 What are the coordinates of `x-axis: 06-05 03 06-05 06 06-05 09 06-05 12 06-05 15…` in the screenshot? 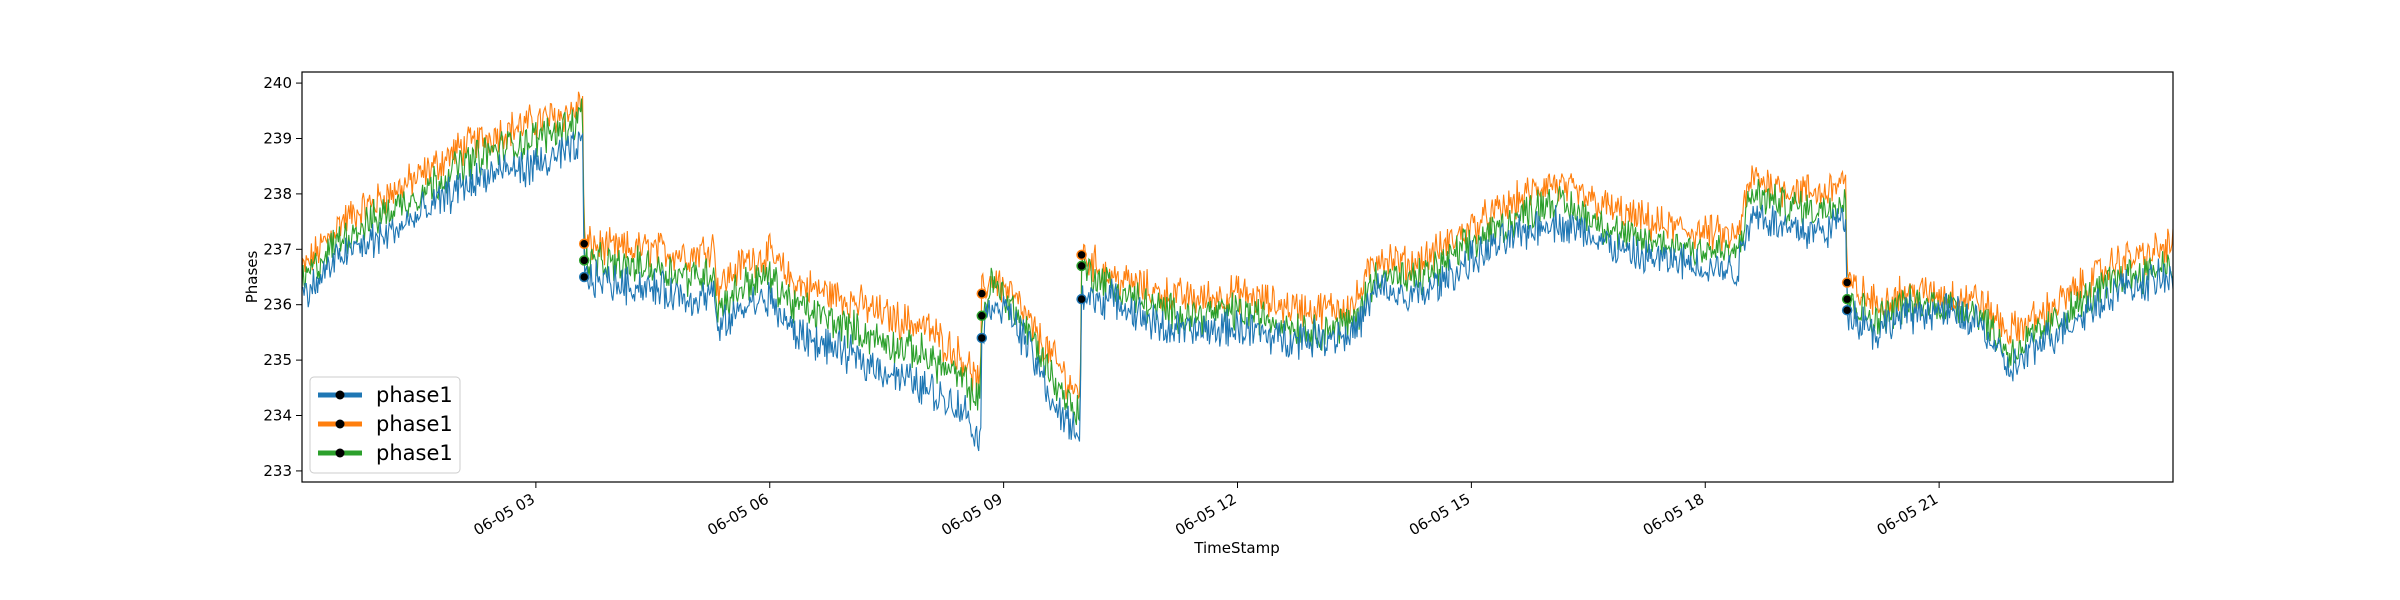 It's located at (1205, 510).